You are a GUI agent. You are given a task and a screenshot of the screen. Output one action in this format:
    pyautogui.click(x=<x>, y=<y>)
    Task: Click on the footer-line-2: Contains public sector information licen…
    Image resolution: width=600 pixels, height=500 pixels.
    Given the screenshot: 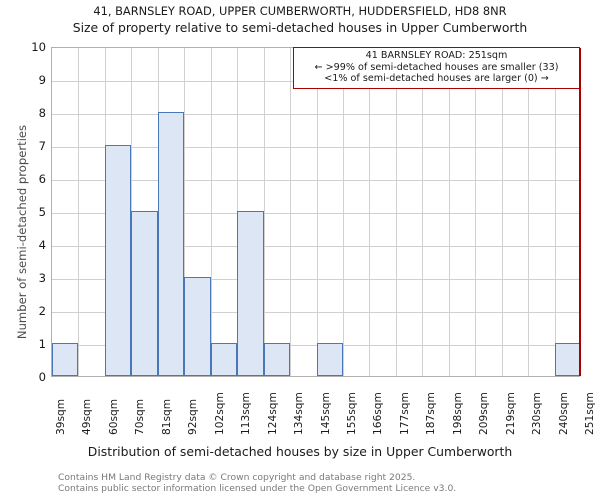 What is the action you would take?
    pyautogui.click(x=257, y=488)
    